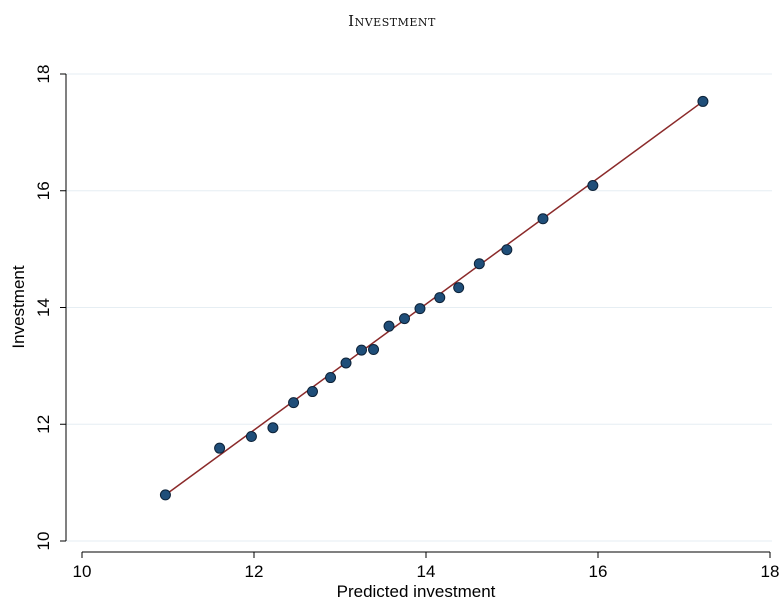 The height and width of the screenshot is (605, 784). I want to click on x-tick-label: 12, so click(254, 571).